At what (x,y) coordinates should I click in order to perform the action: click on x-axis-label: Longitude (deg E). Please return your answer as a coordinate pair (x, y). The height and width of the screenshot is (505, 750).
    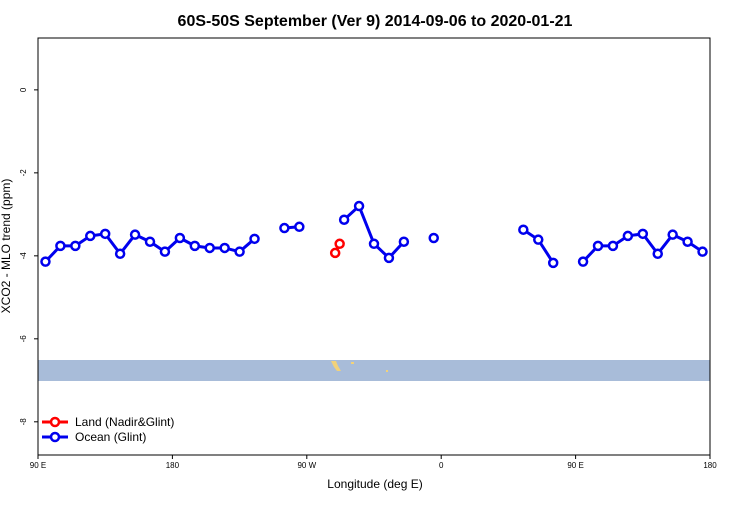
    Looking at the image, I should click on (374, 484).